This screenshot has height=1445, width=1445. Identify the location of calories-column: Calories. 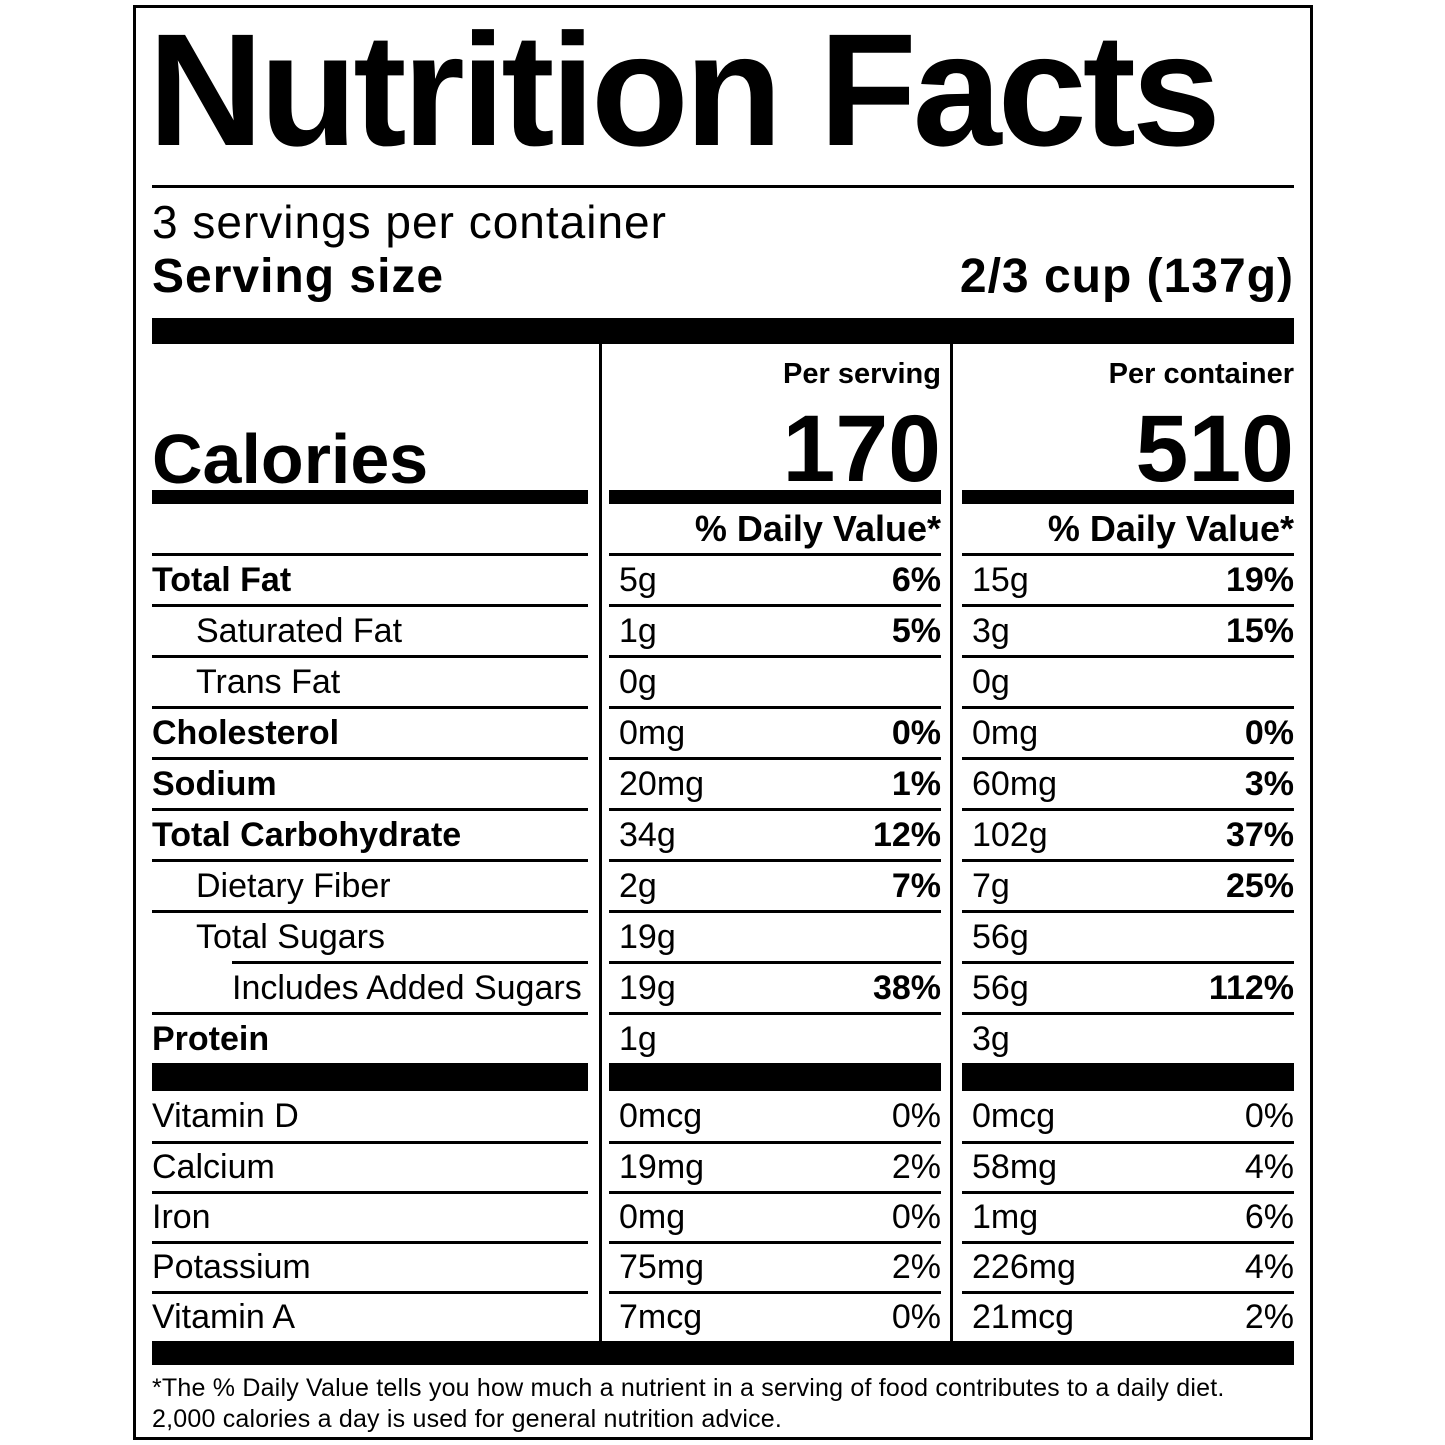
(370, 450).